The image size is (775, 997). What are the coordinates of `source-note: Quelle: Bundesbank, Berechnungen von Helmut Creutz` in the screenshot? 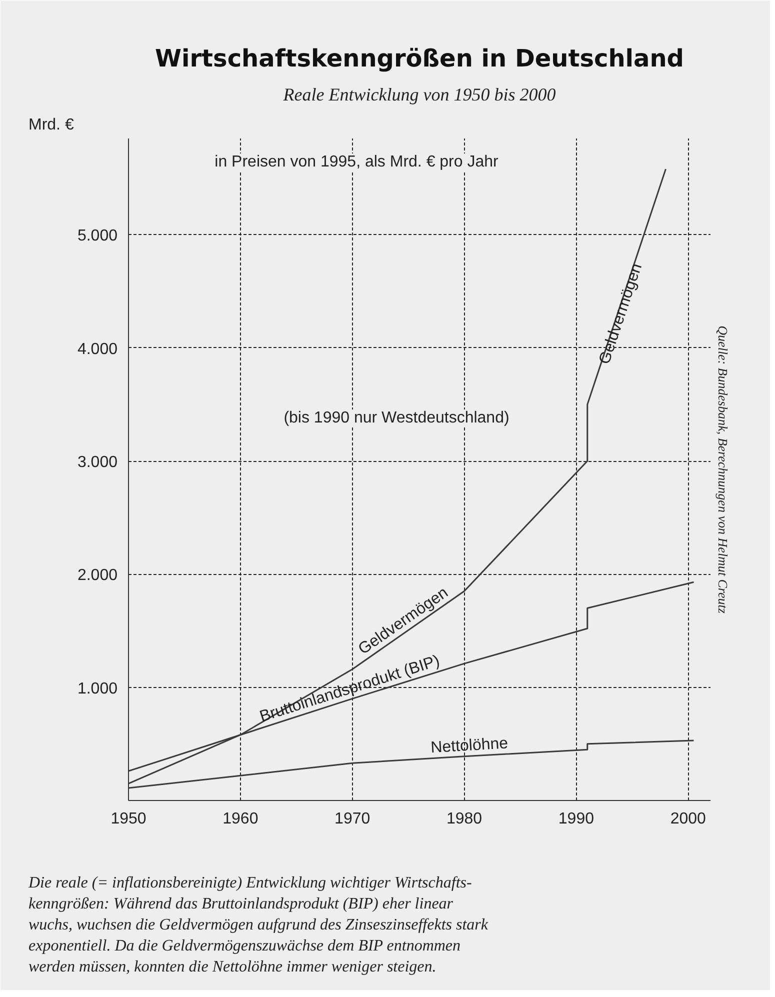 It's located at (723, 470).